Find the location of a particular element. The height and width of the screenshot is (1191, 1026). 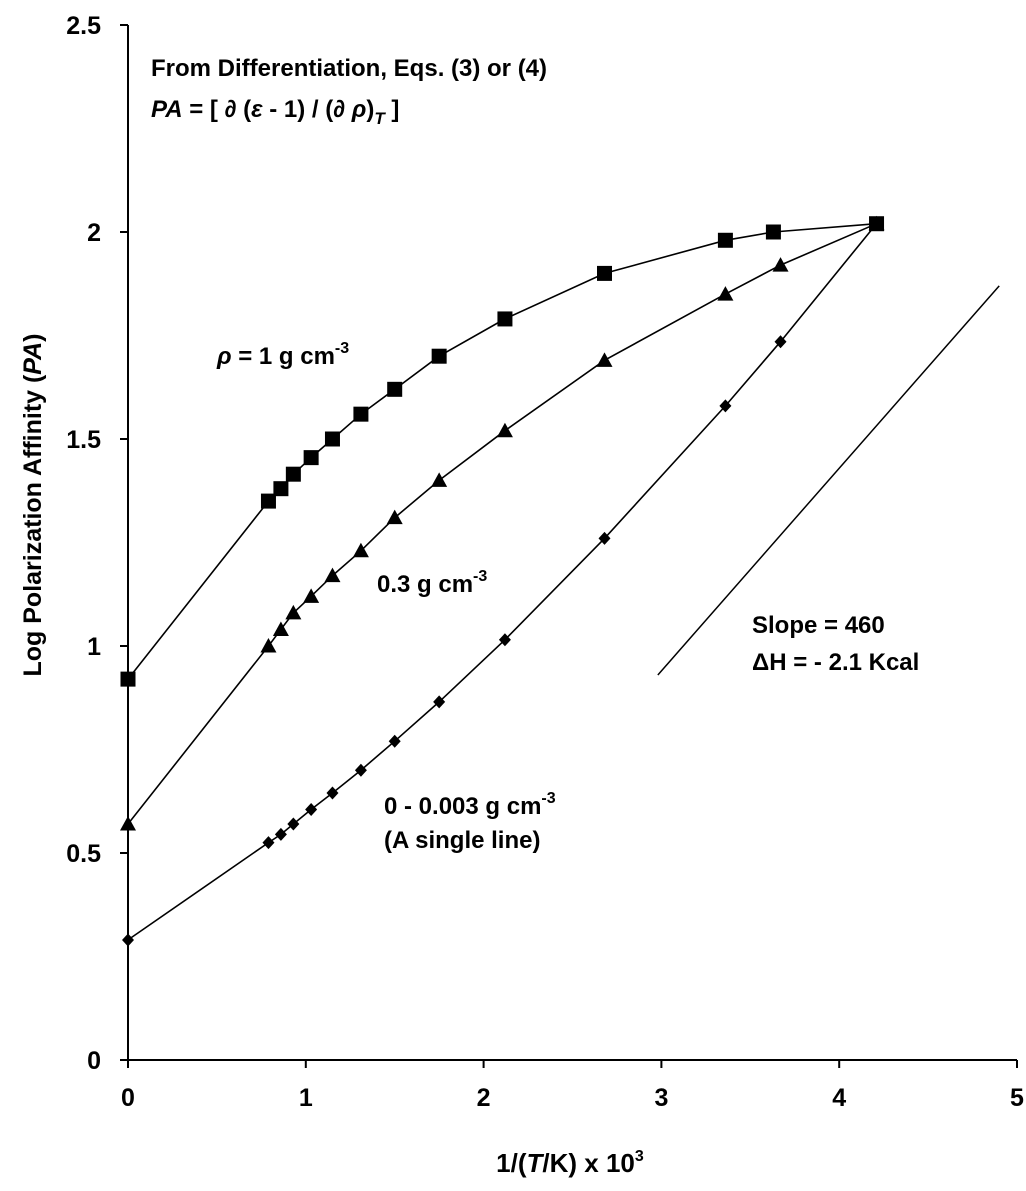

reference-slope-line is located at coordinates (828, 480).